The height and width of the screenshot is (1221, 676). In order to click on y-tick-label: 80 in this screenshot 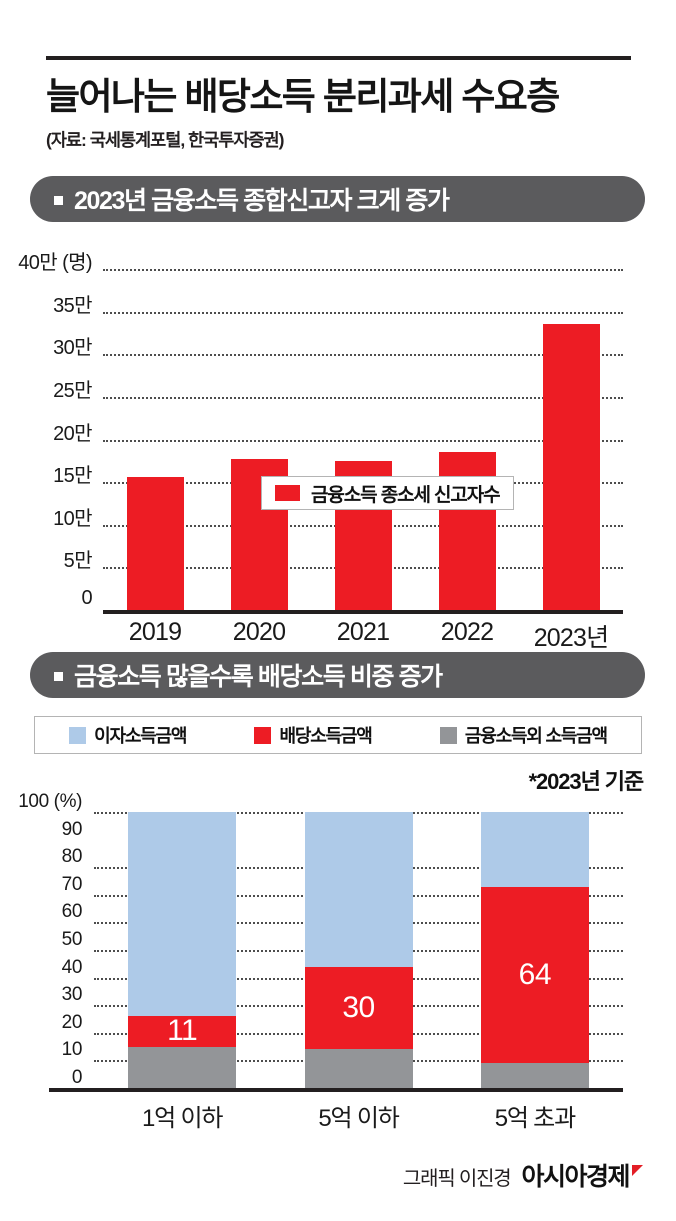, I will do `click(72, 857)`.